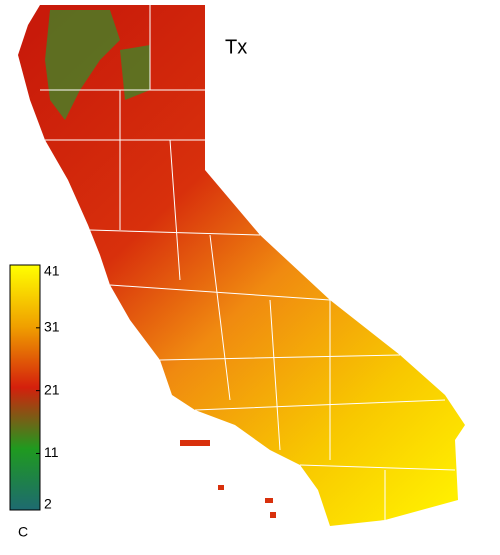 This screenshot has height=555, width=500. I want to click on colorbar: 2 11 21 31 41, so click(34, 387).